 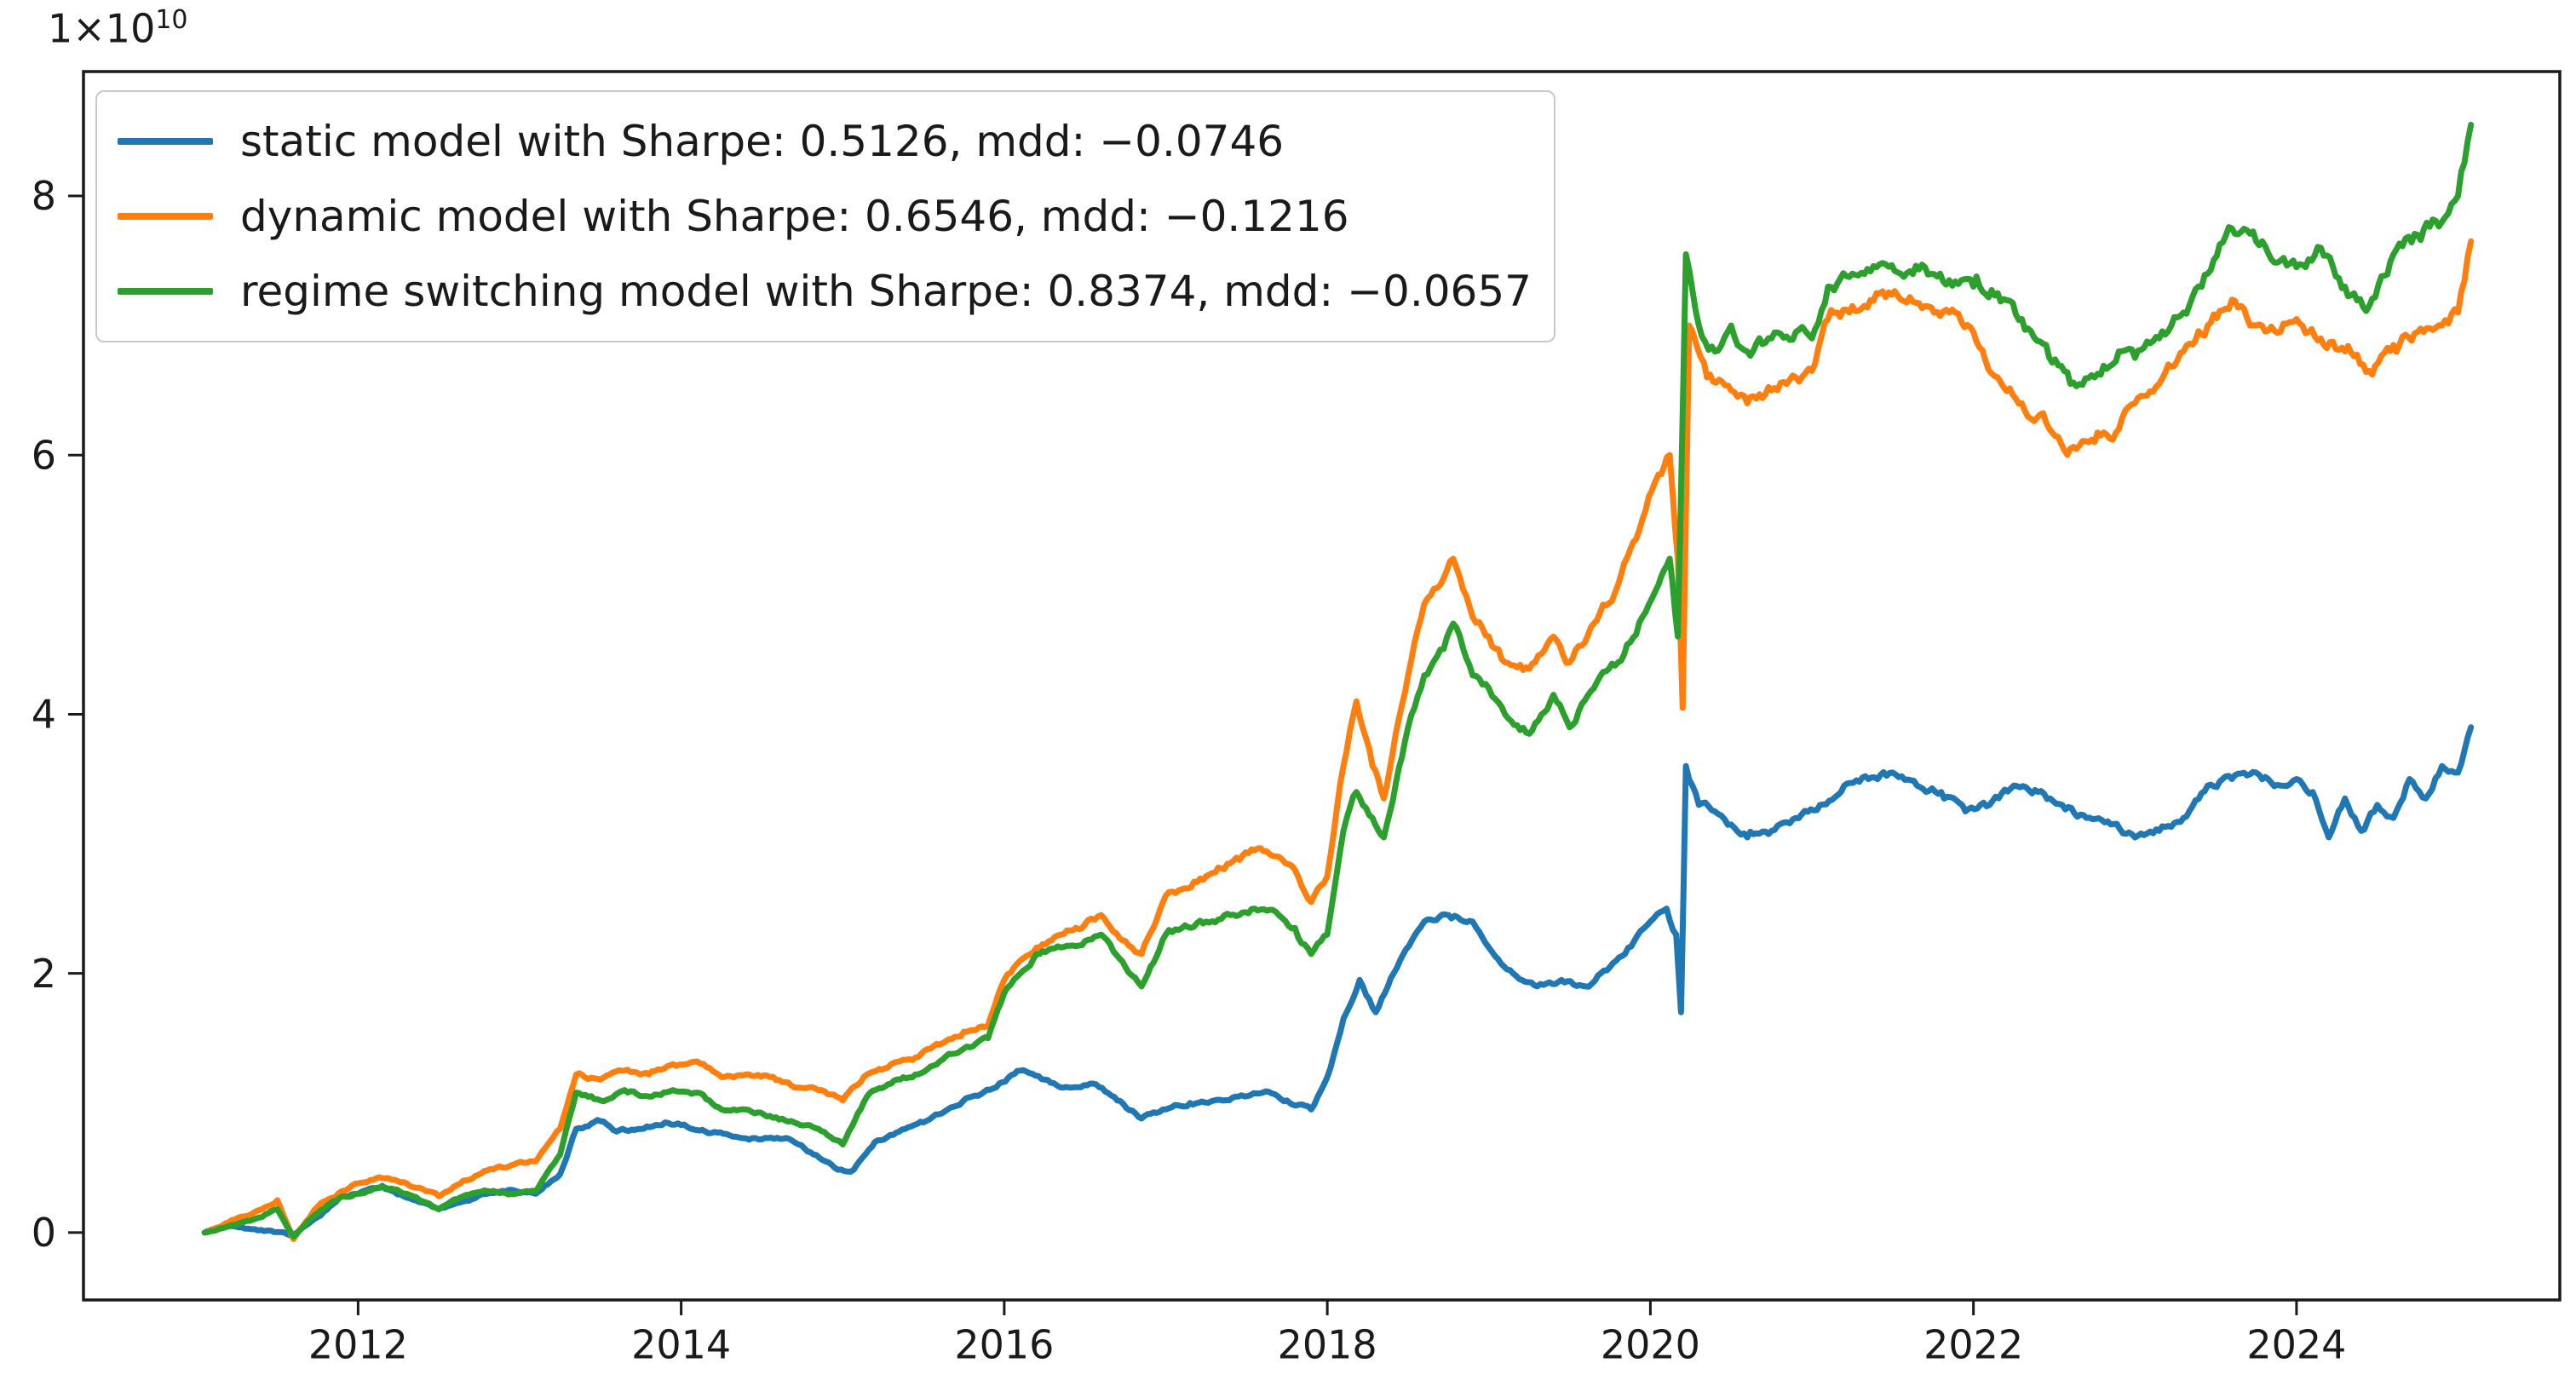 I want to click on x-tick-label: 2016, so click(x=1004, y=1344).